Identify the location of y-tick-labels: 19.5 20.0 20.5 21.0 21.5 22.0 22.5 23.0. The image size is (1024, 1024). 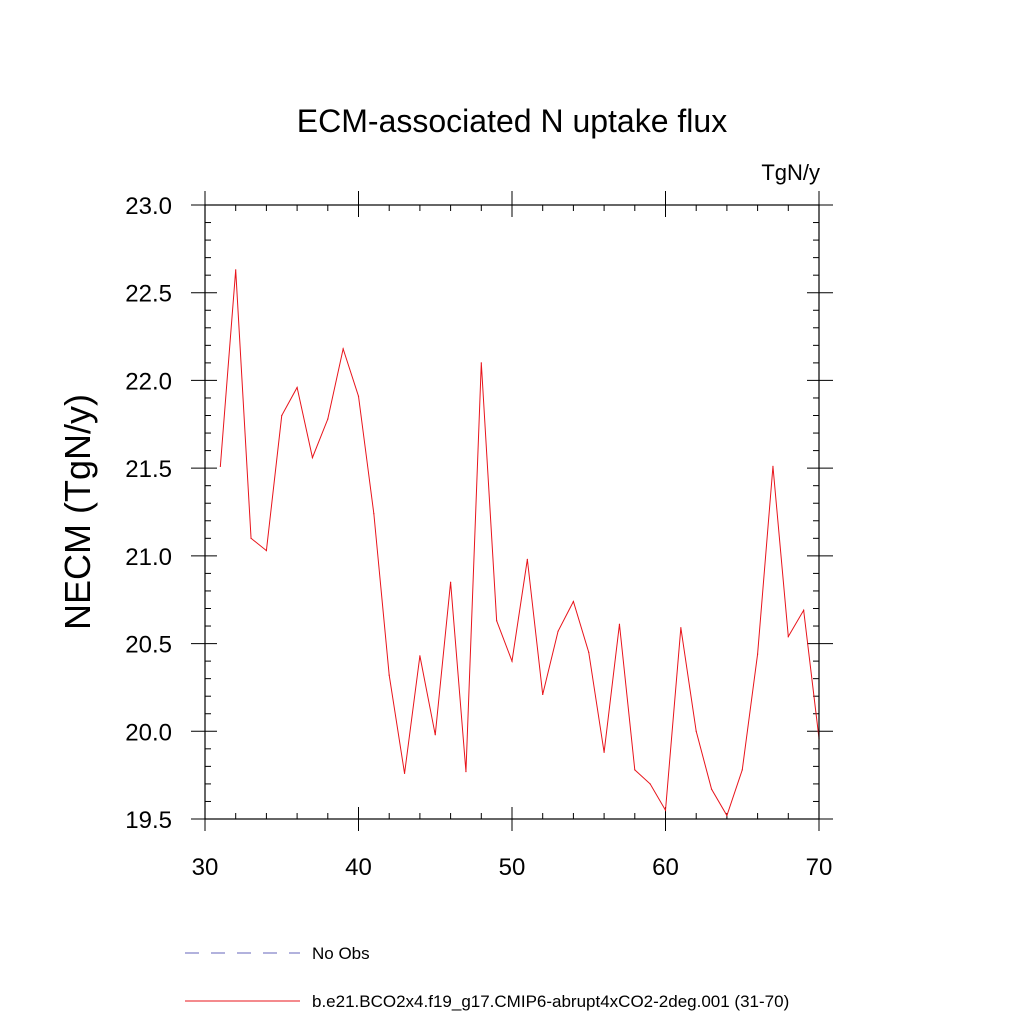
(148, 513).